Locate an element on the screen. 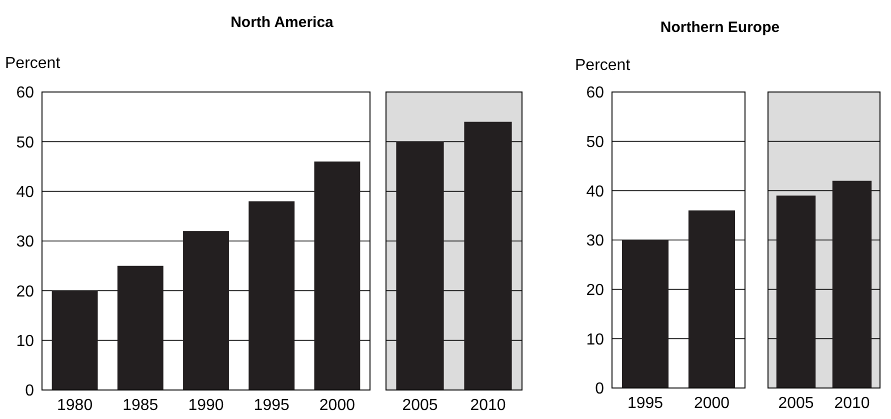 This screenshot has height=419, width=891. x-tick-label: 1980 is located at coordinates (75, 405).